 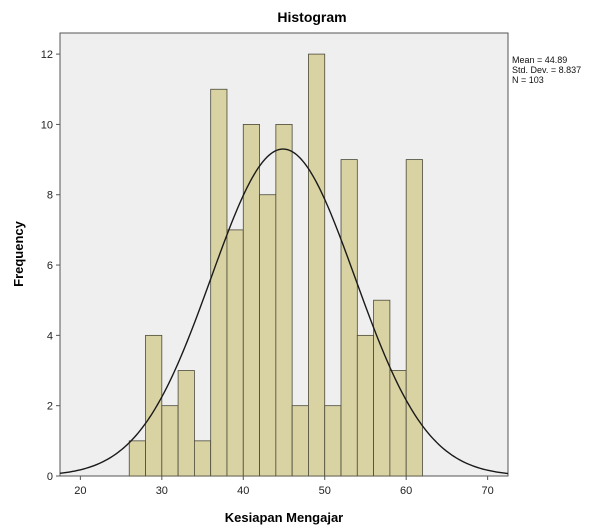 I want to click on y-tick-label: 10, so click(x=47, y=125).